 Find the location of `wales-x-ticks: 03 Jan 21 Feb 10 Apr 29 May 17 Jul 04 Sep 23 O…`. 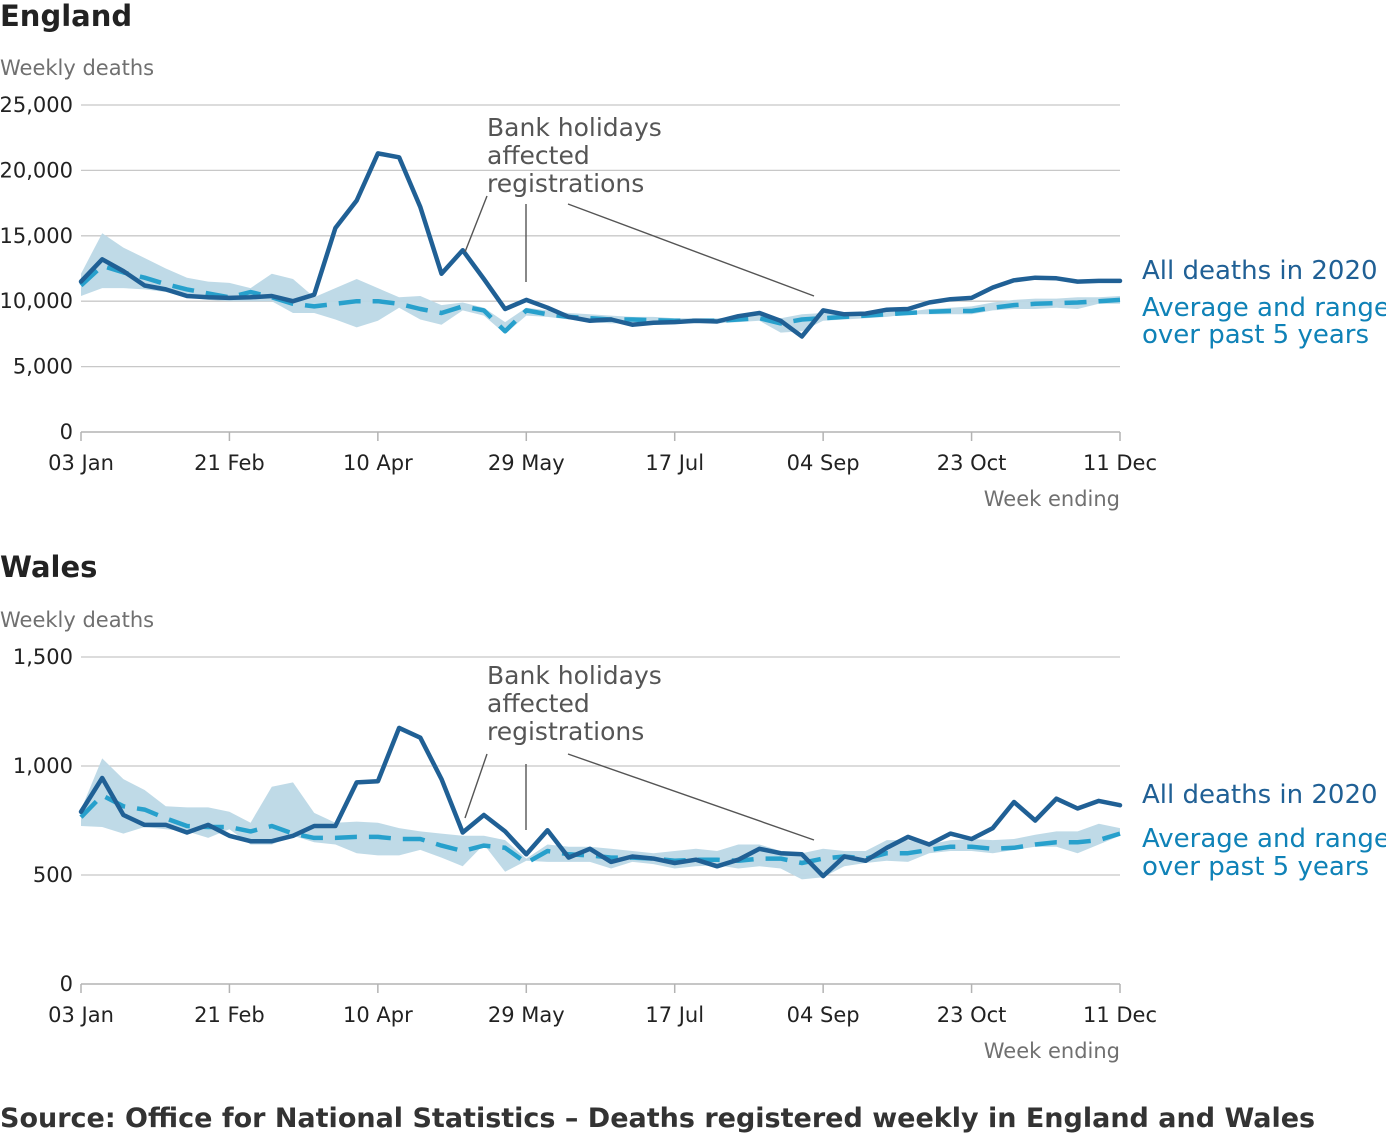

wales-x-ticks: 03 Jan 21 Feb 10 Apr 29 May 17 Jul 04 Sep 23 O… is located at coordinates (602, 1005).